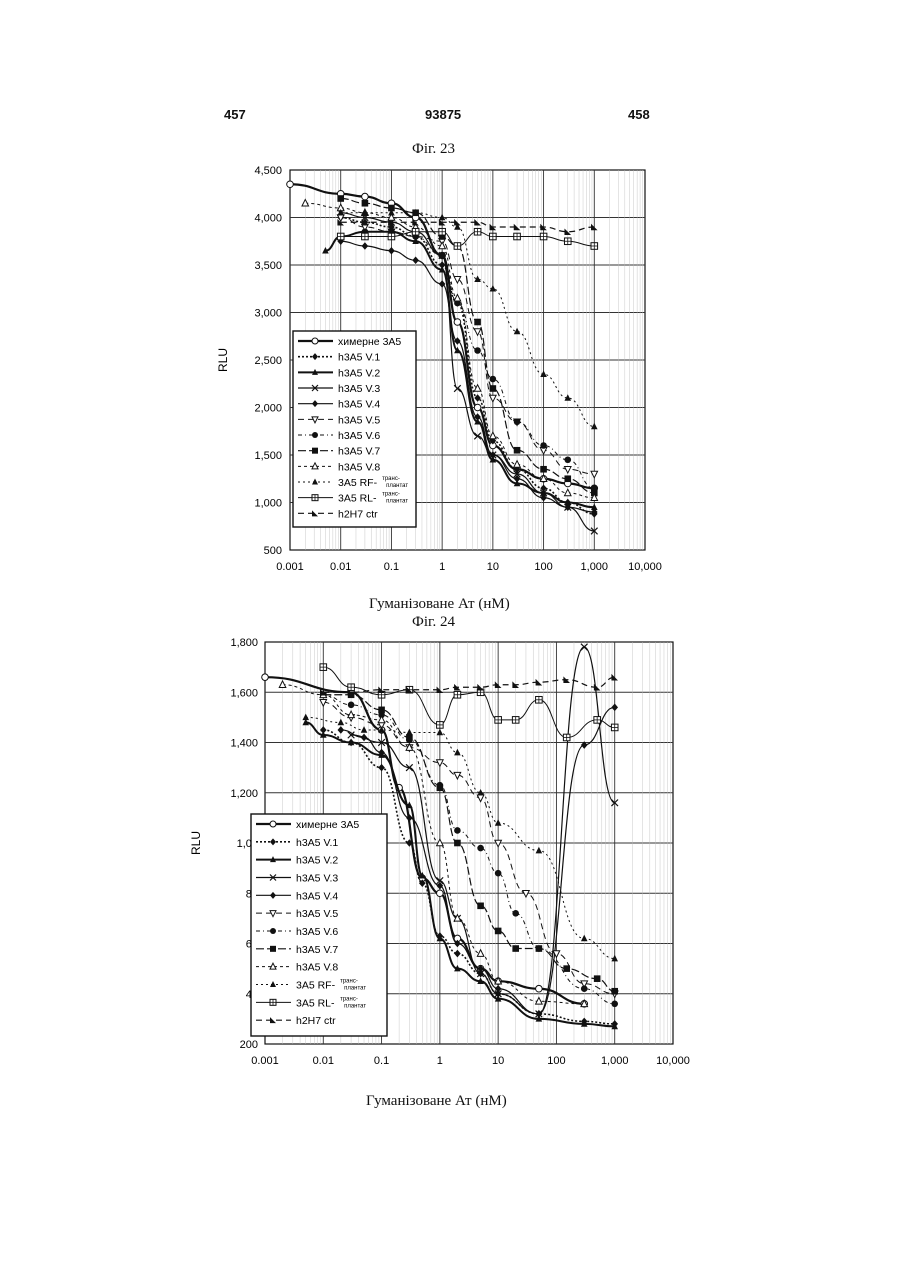 The width and height of the screenshot is (901, 1273). Describe the element at coordinates (359, 467) in the screenshot. I see `legend-label: h3A5 V.8` at that location.